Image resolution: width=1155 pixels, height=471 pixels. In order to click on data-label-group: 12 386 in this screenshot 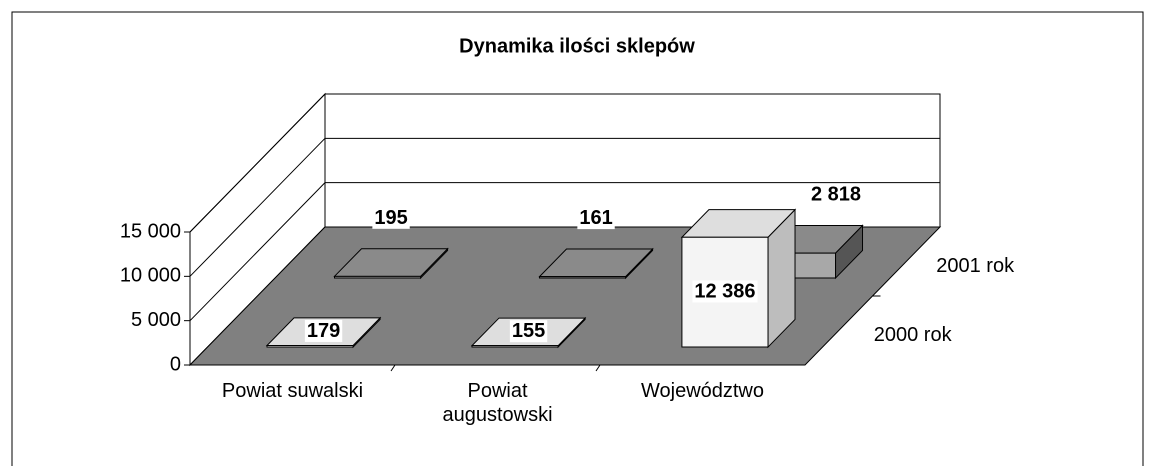, I will do `click(725, 291)`.